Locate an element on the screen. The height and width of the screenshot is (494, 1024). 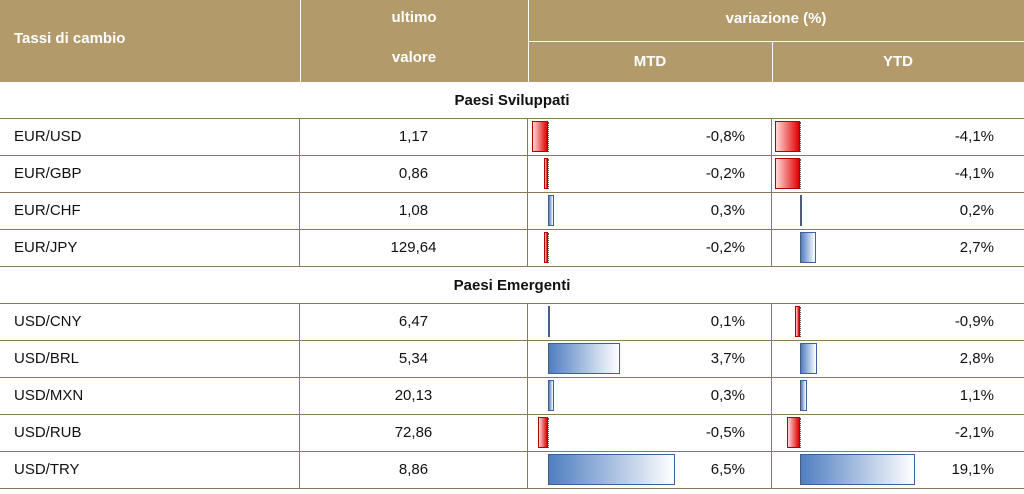
table-row: USD/BRL 5,34 3,7% 2,8% is located at coordinates (512, 359).